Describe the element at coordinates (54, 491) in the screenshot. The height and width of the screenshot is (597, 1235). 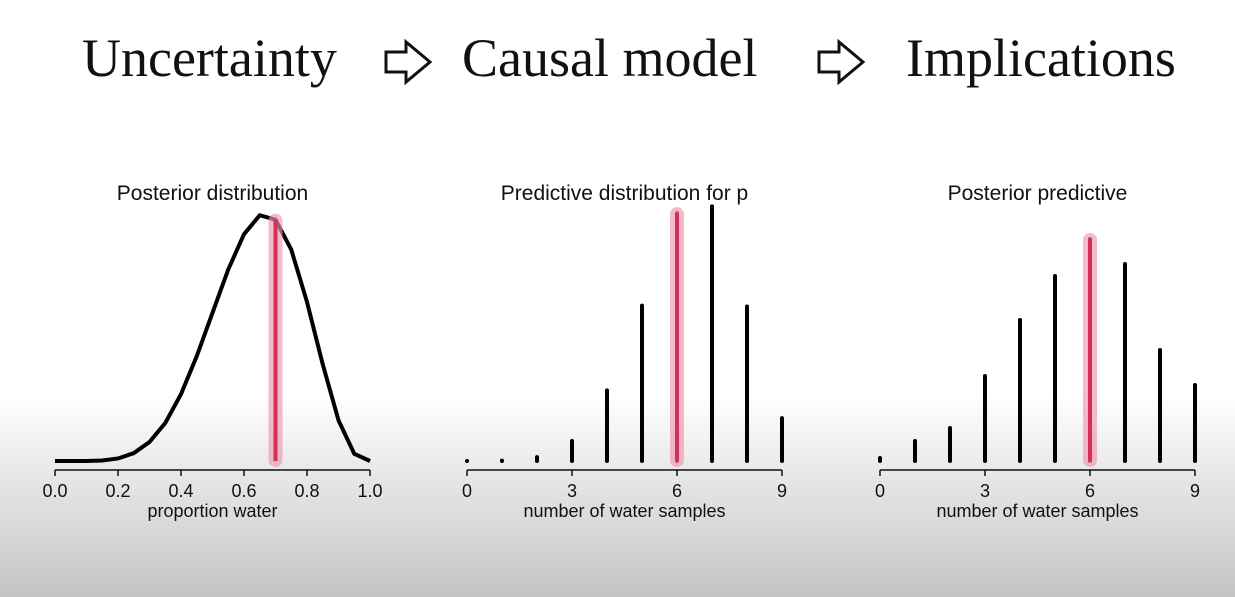
I see `x-tick-label: 0.0` at that location.